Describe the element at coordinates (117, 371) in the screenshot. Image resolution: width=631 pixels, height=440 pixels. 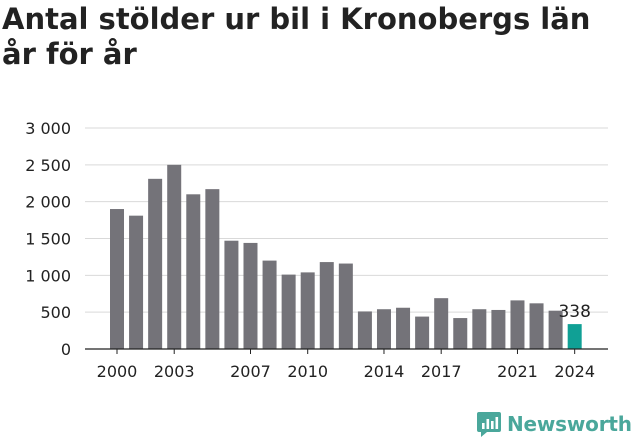
I see `x-tick-label: 2000` at that location.